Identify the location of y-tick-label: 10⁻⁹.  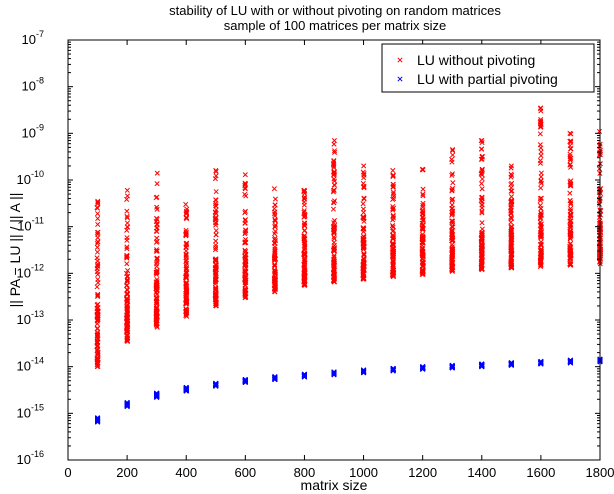
(33, 131).